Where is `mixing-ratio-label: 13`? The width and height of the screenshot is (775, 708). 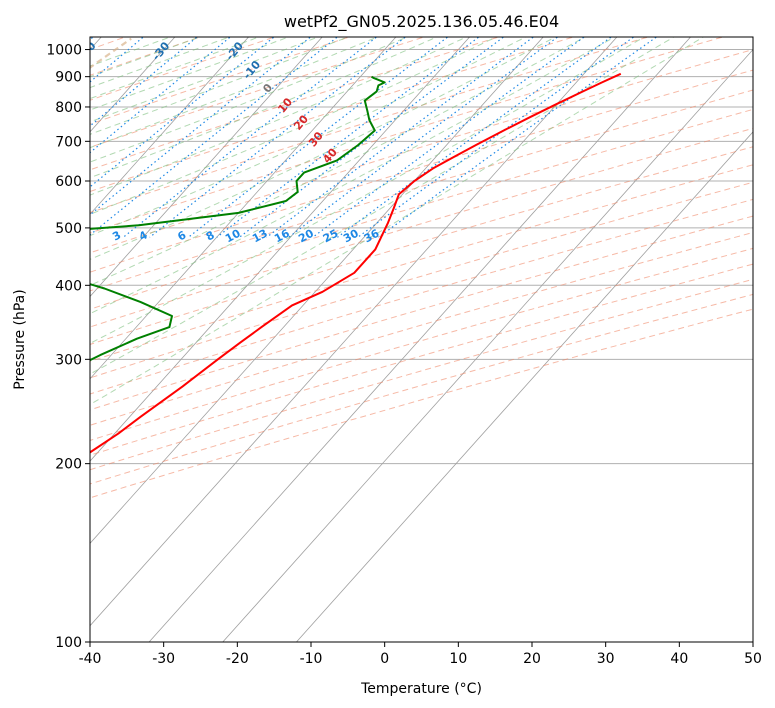 mixing-ratio-label: 13 is located at coordinates (260, 236).